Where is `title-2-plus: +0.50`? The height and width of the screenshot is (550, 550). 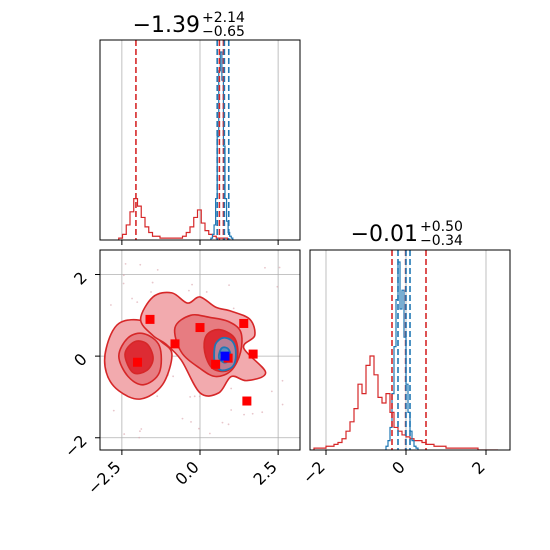 title-2-plus: +0.50 is located at coordinates (441, 227).